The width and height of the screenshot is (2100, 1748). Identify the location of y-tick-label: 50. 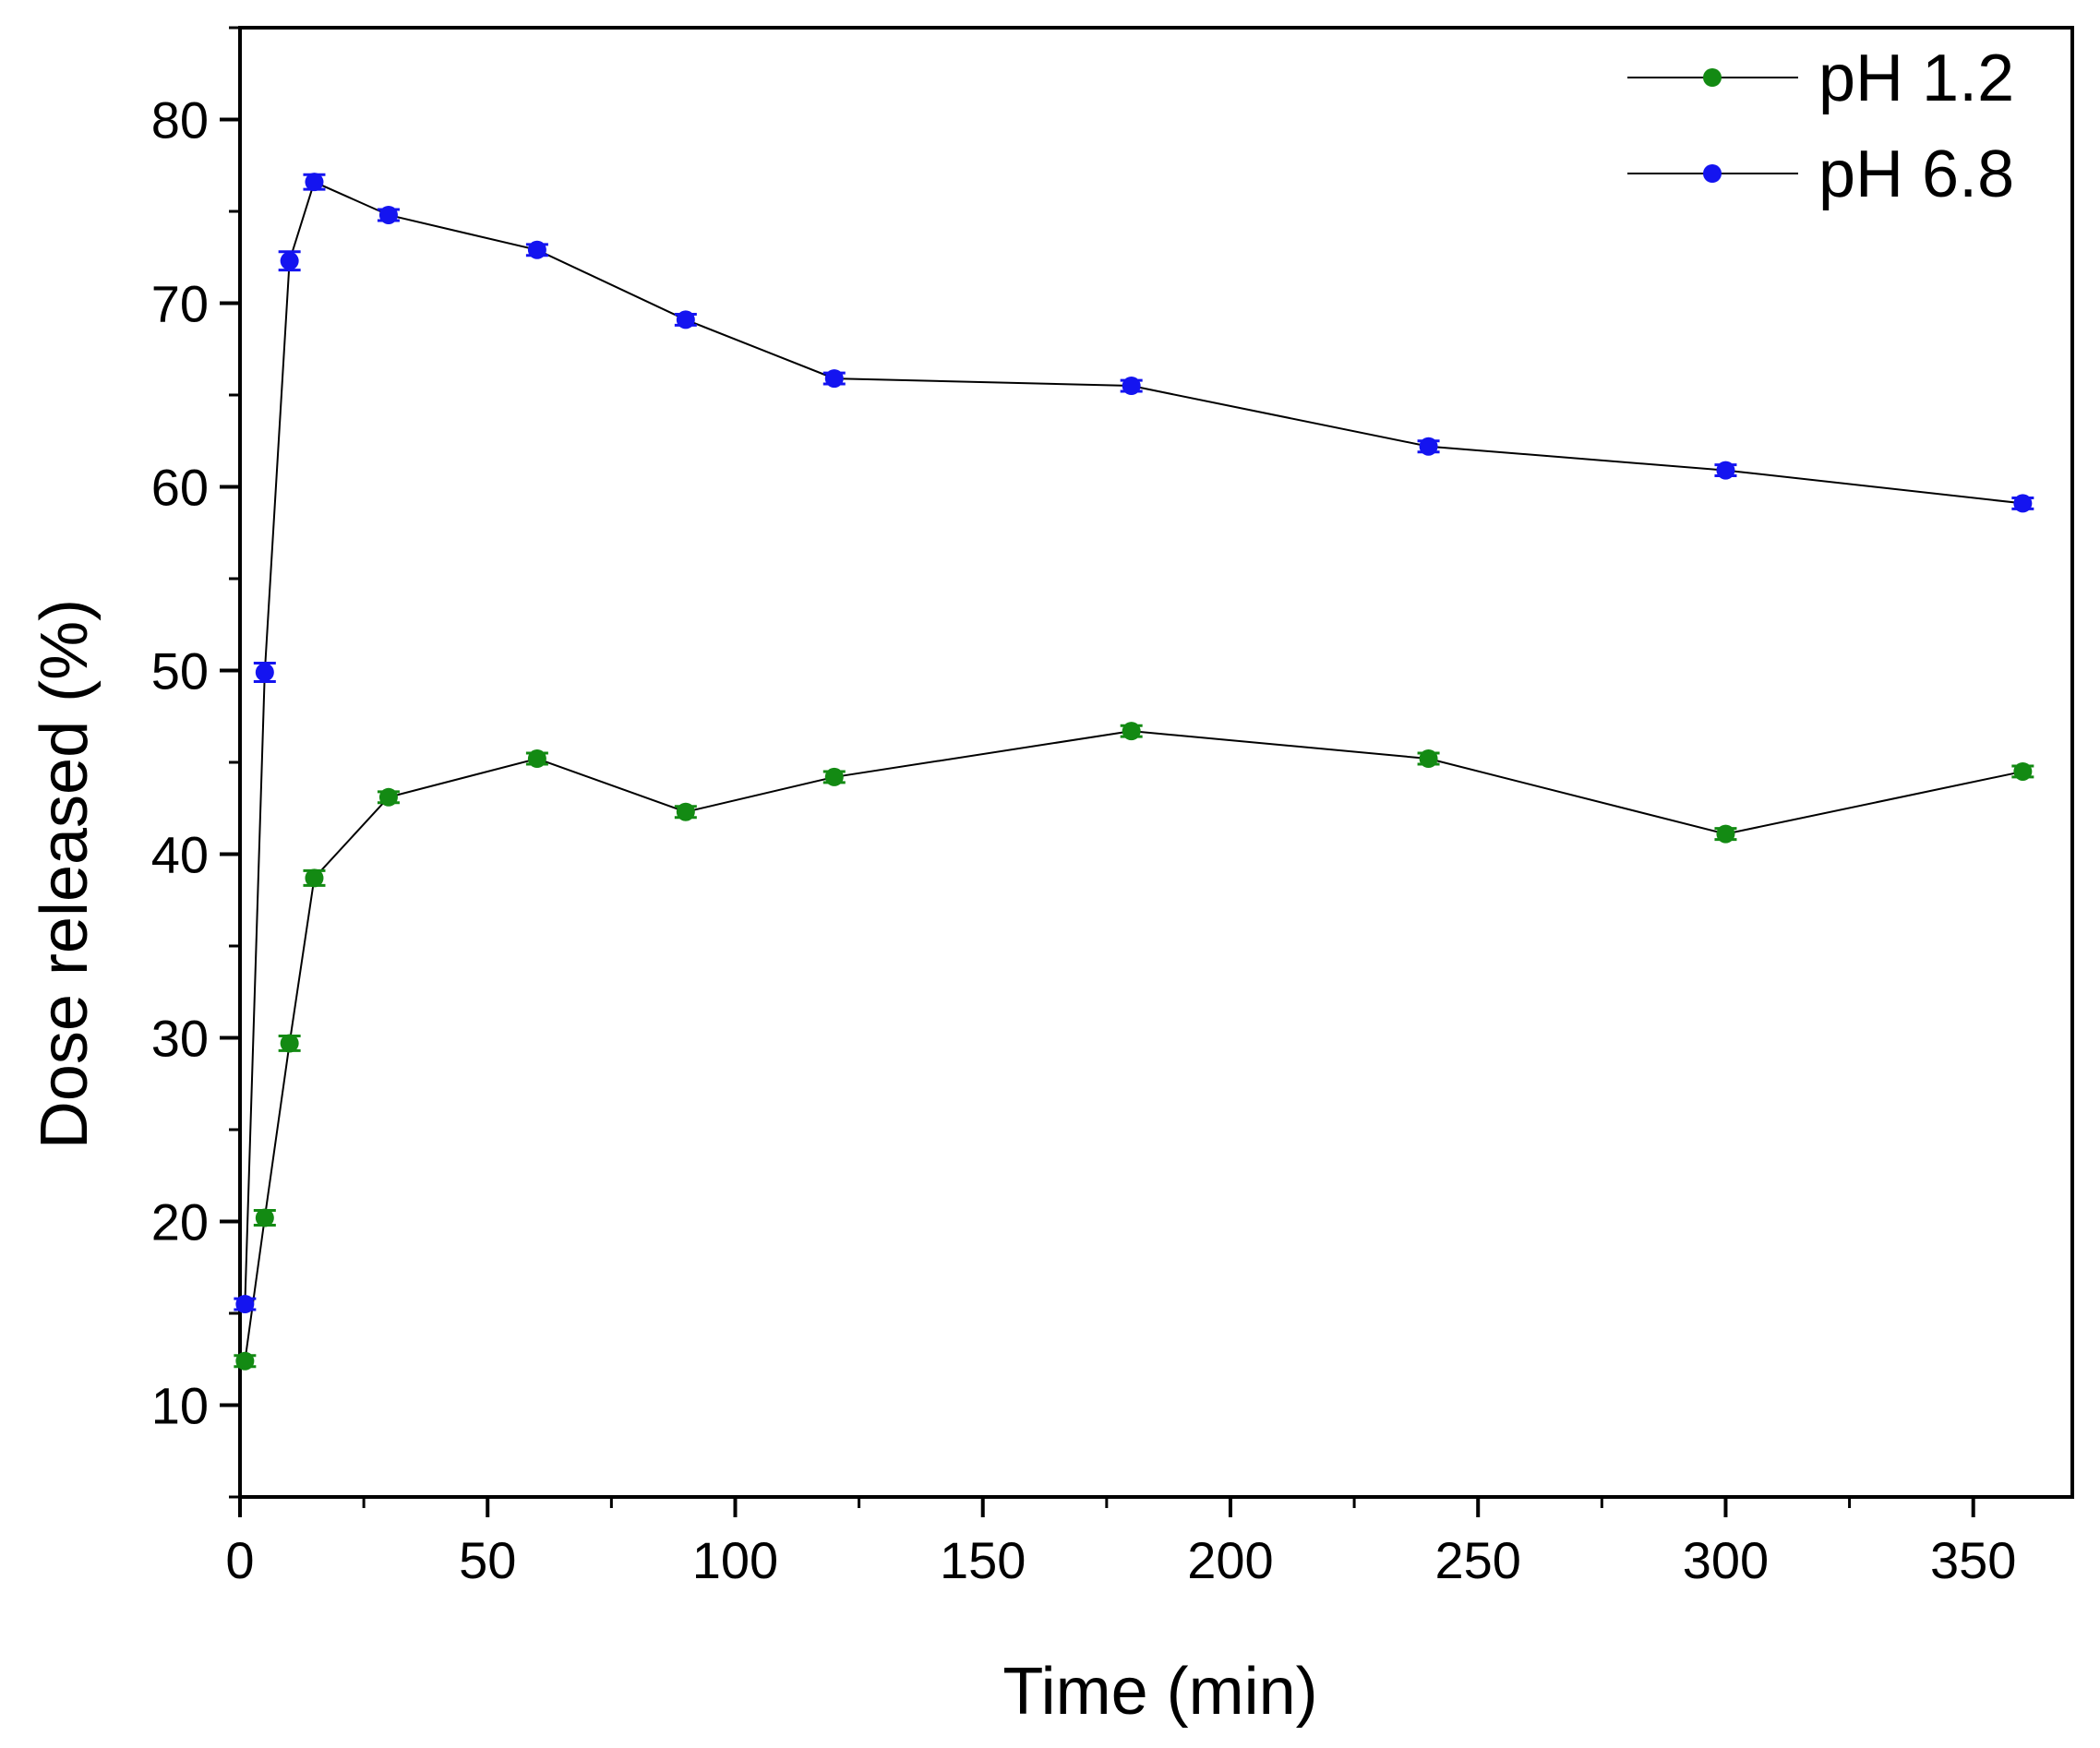
(180, 671).